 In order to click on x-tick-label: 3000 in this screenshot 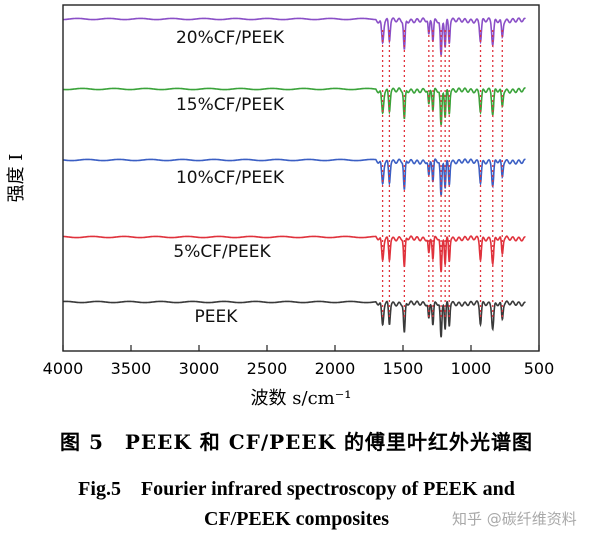, I will do `click(199, 368)`.